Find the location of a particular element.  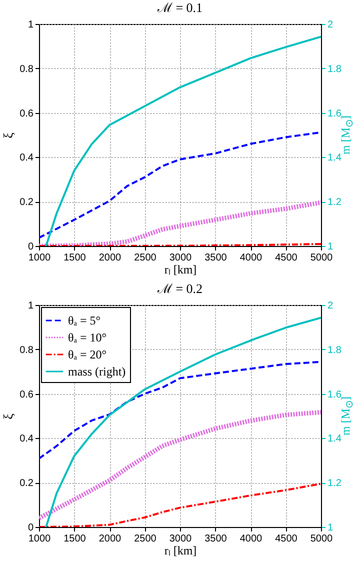

legend-label: θₐ = 10° is located at coordinates (87, 337).